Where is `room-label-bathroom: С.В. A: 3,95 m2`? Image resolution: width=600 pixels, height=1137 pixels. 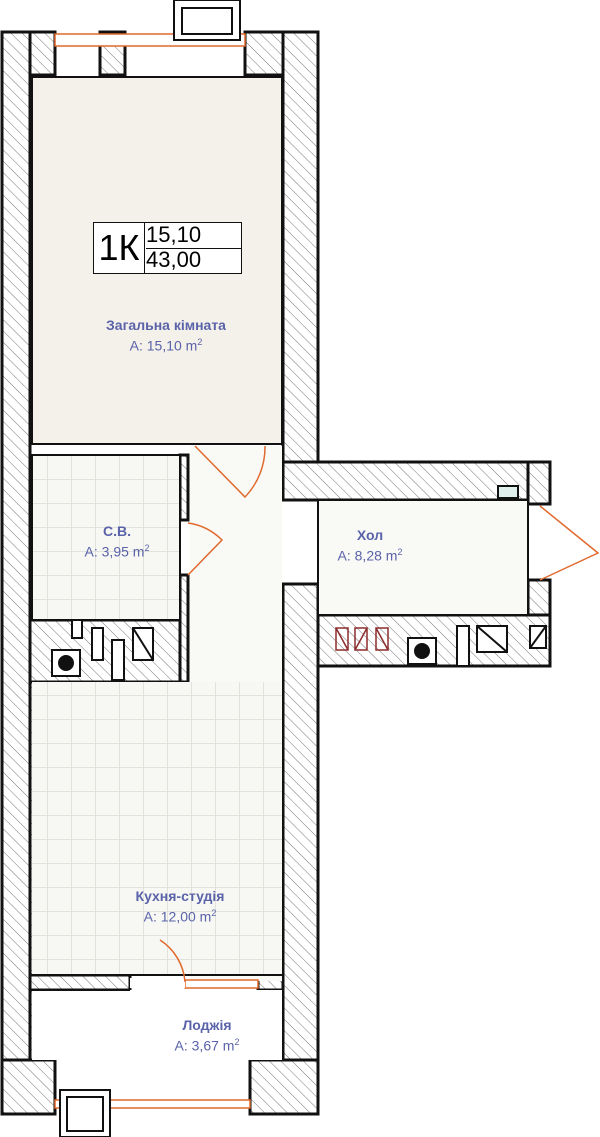 room-label-bathroom: С.В. A: 3,95 m2 is located at coordinates (117, 542).